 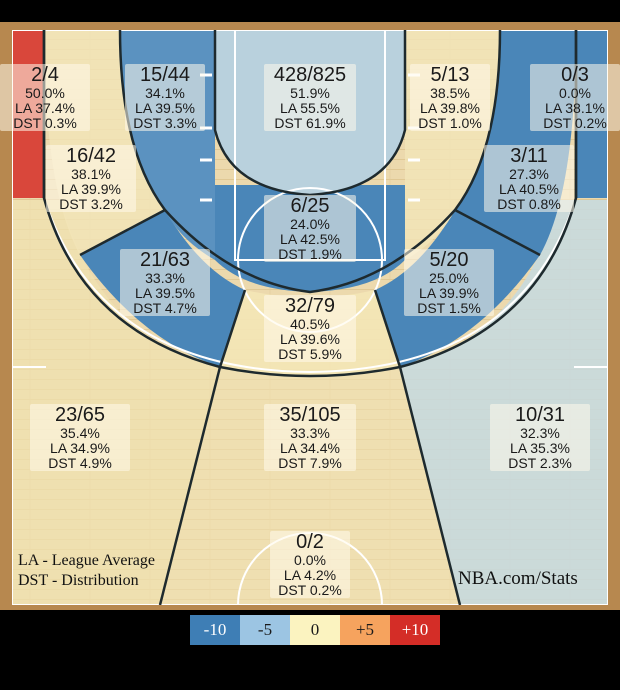 What do you see at coordinates (165, 260) in the screenshot?
I see `zone-frac: 21/63` at bounding box center [165, 260].